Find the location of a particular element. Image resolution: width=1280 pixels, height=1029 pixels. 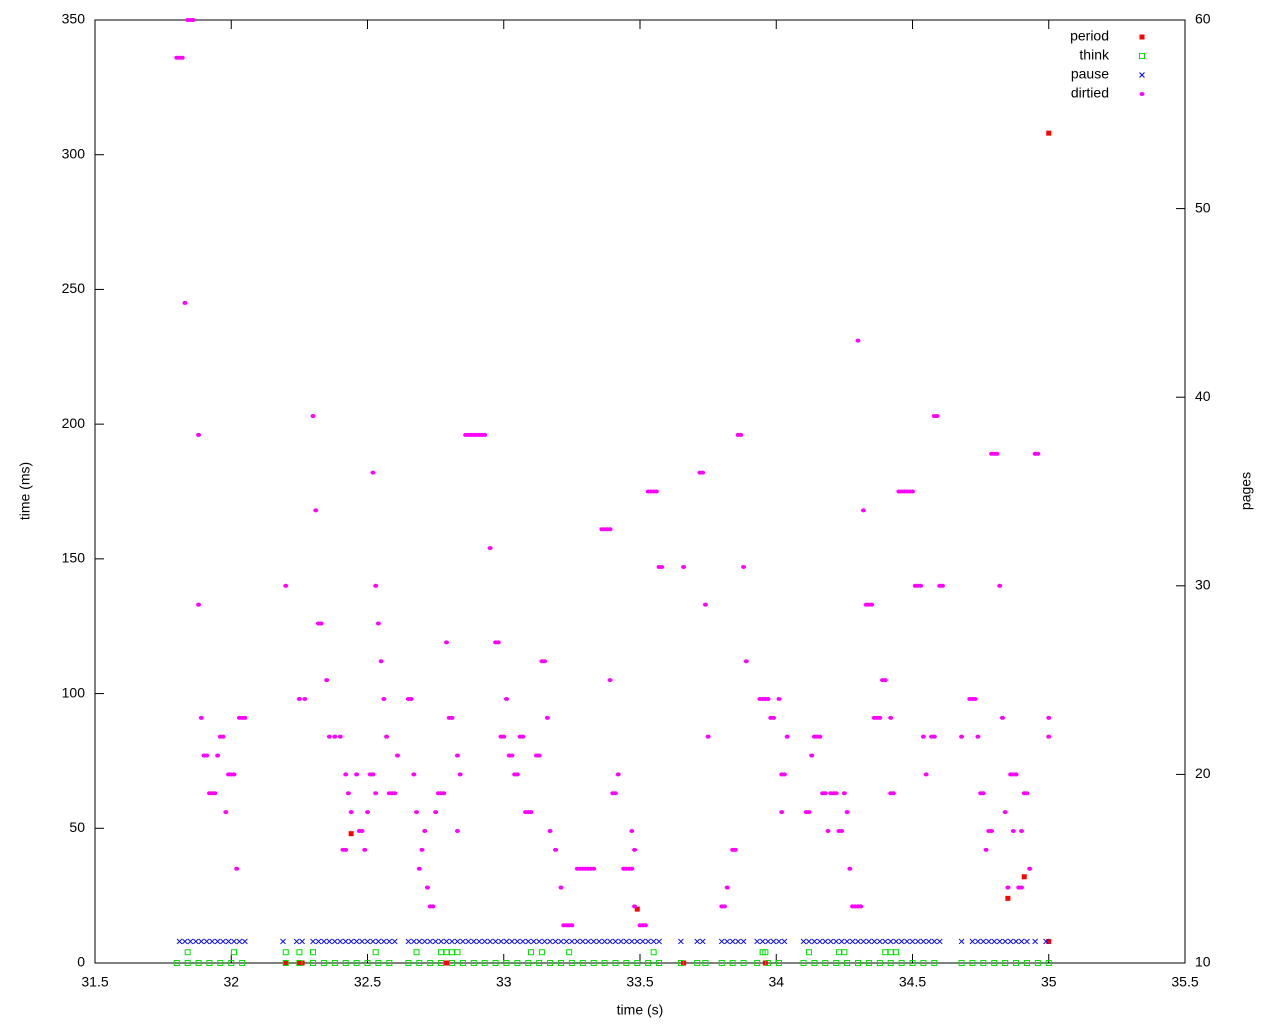

y-tick-label: 200 is located at coordinates (74, 423).